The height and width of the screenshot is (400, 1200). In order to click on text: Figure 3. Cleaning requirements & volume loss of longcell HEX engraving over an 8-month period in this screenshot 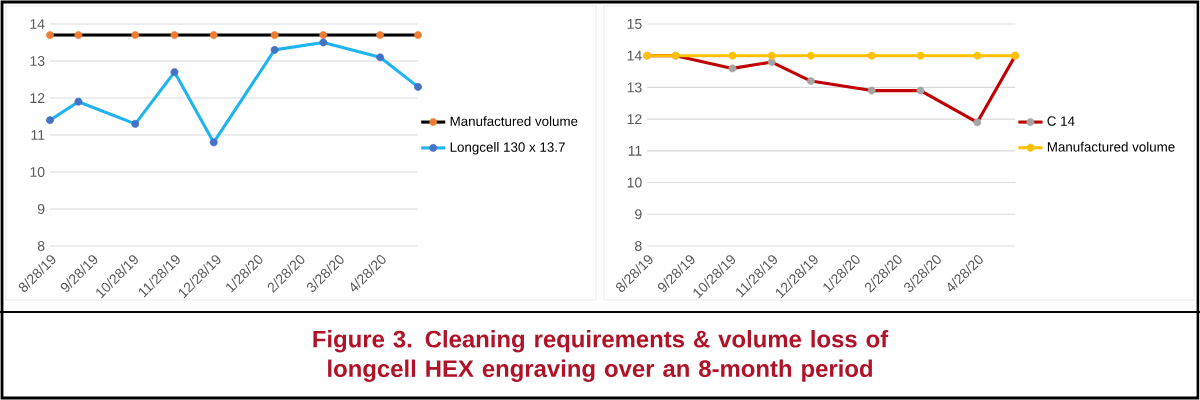, I will do `click(601, 356)`.